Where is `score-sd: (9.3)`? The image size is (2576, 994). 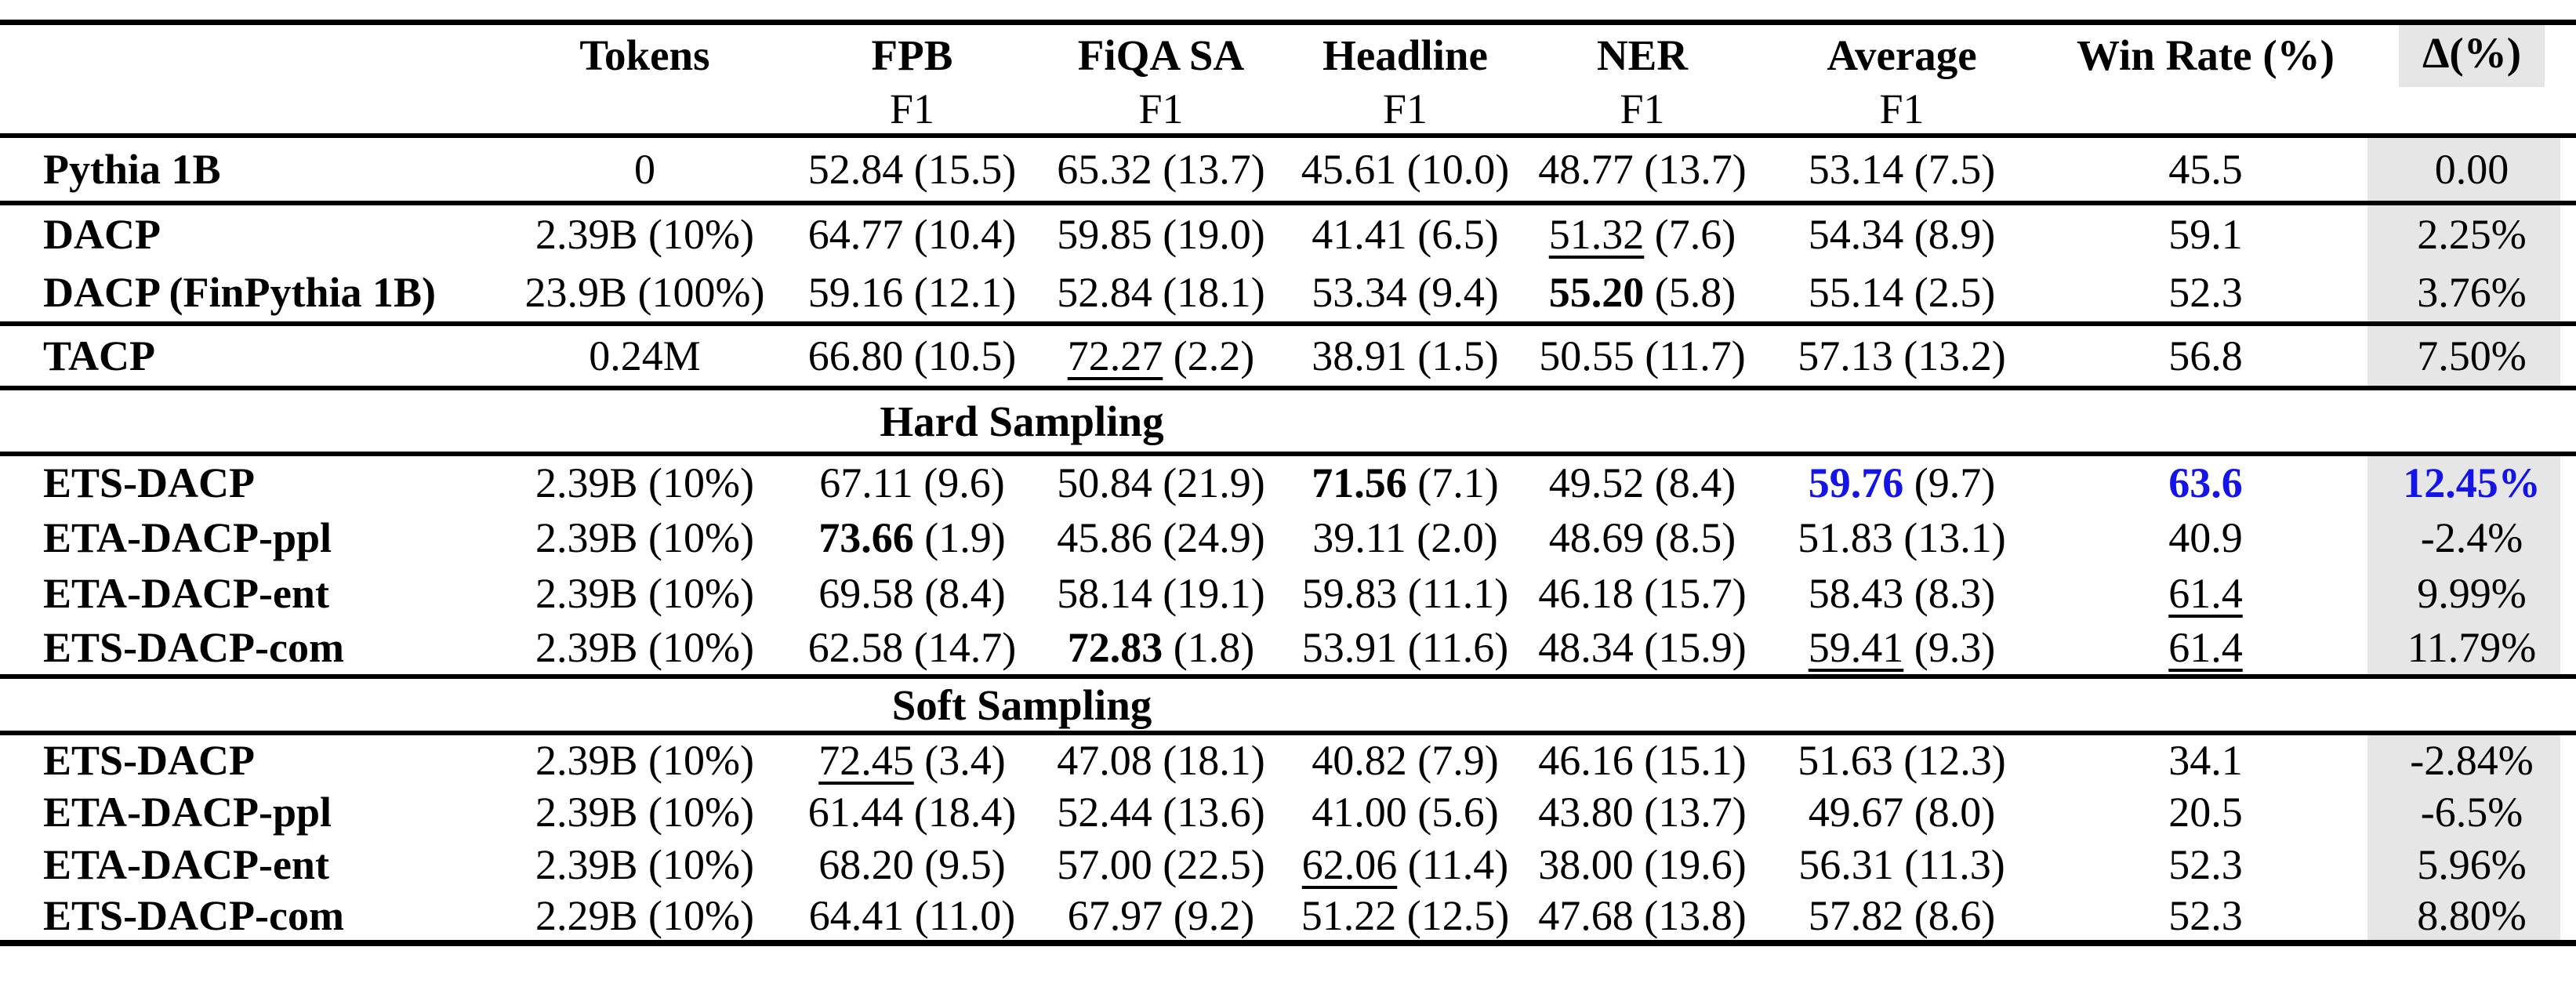
score-sd: (9.3) is located at coordinates (1955, 647).